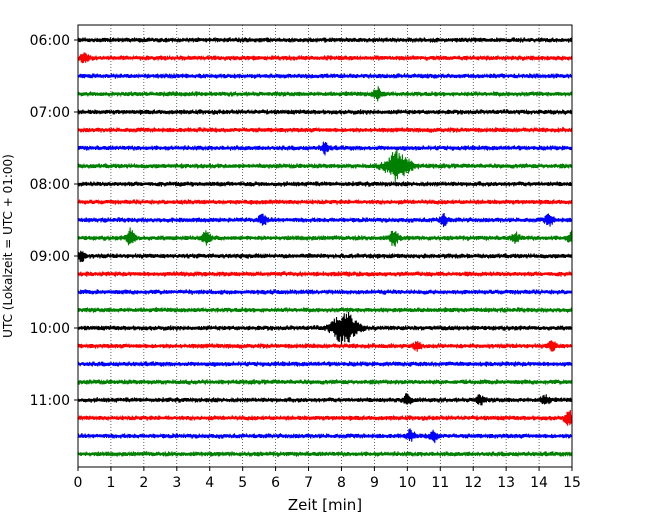  What do you see at coordinates (539, 483) in the screenshot?
I see `x-tick-label: 14` at bounding box center [539, 483].